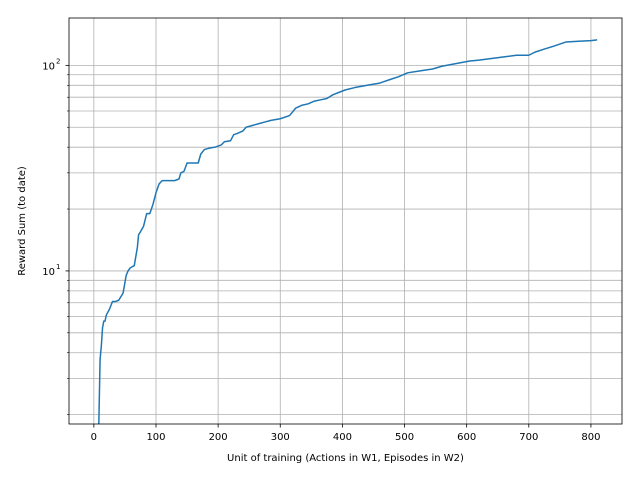 This screenshot has height=480, width=640. Describe the element at coordinates (528, 437) in the screenshot. I see `x-tick-label: 700` at that location.